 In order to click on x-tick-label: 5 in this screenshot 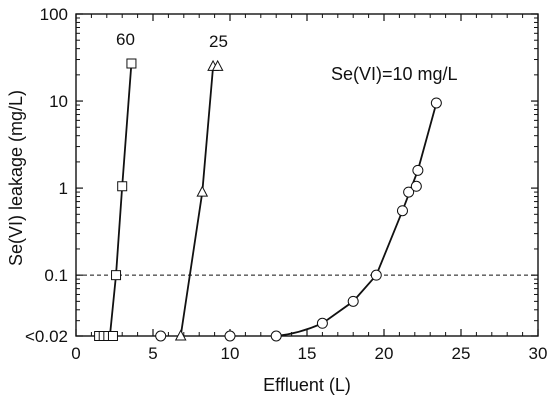, I will do `click(152, 353)`.